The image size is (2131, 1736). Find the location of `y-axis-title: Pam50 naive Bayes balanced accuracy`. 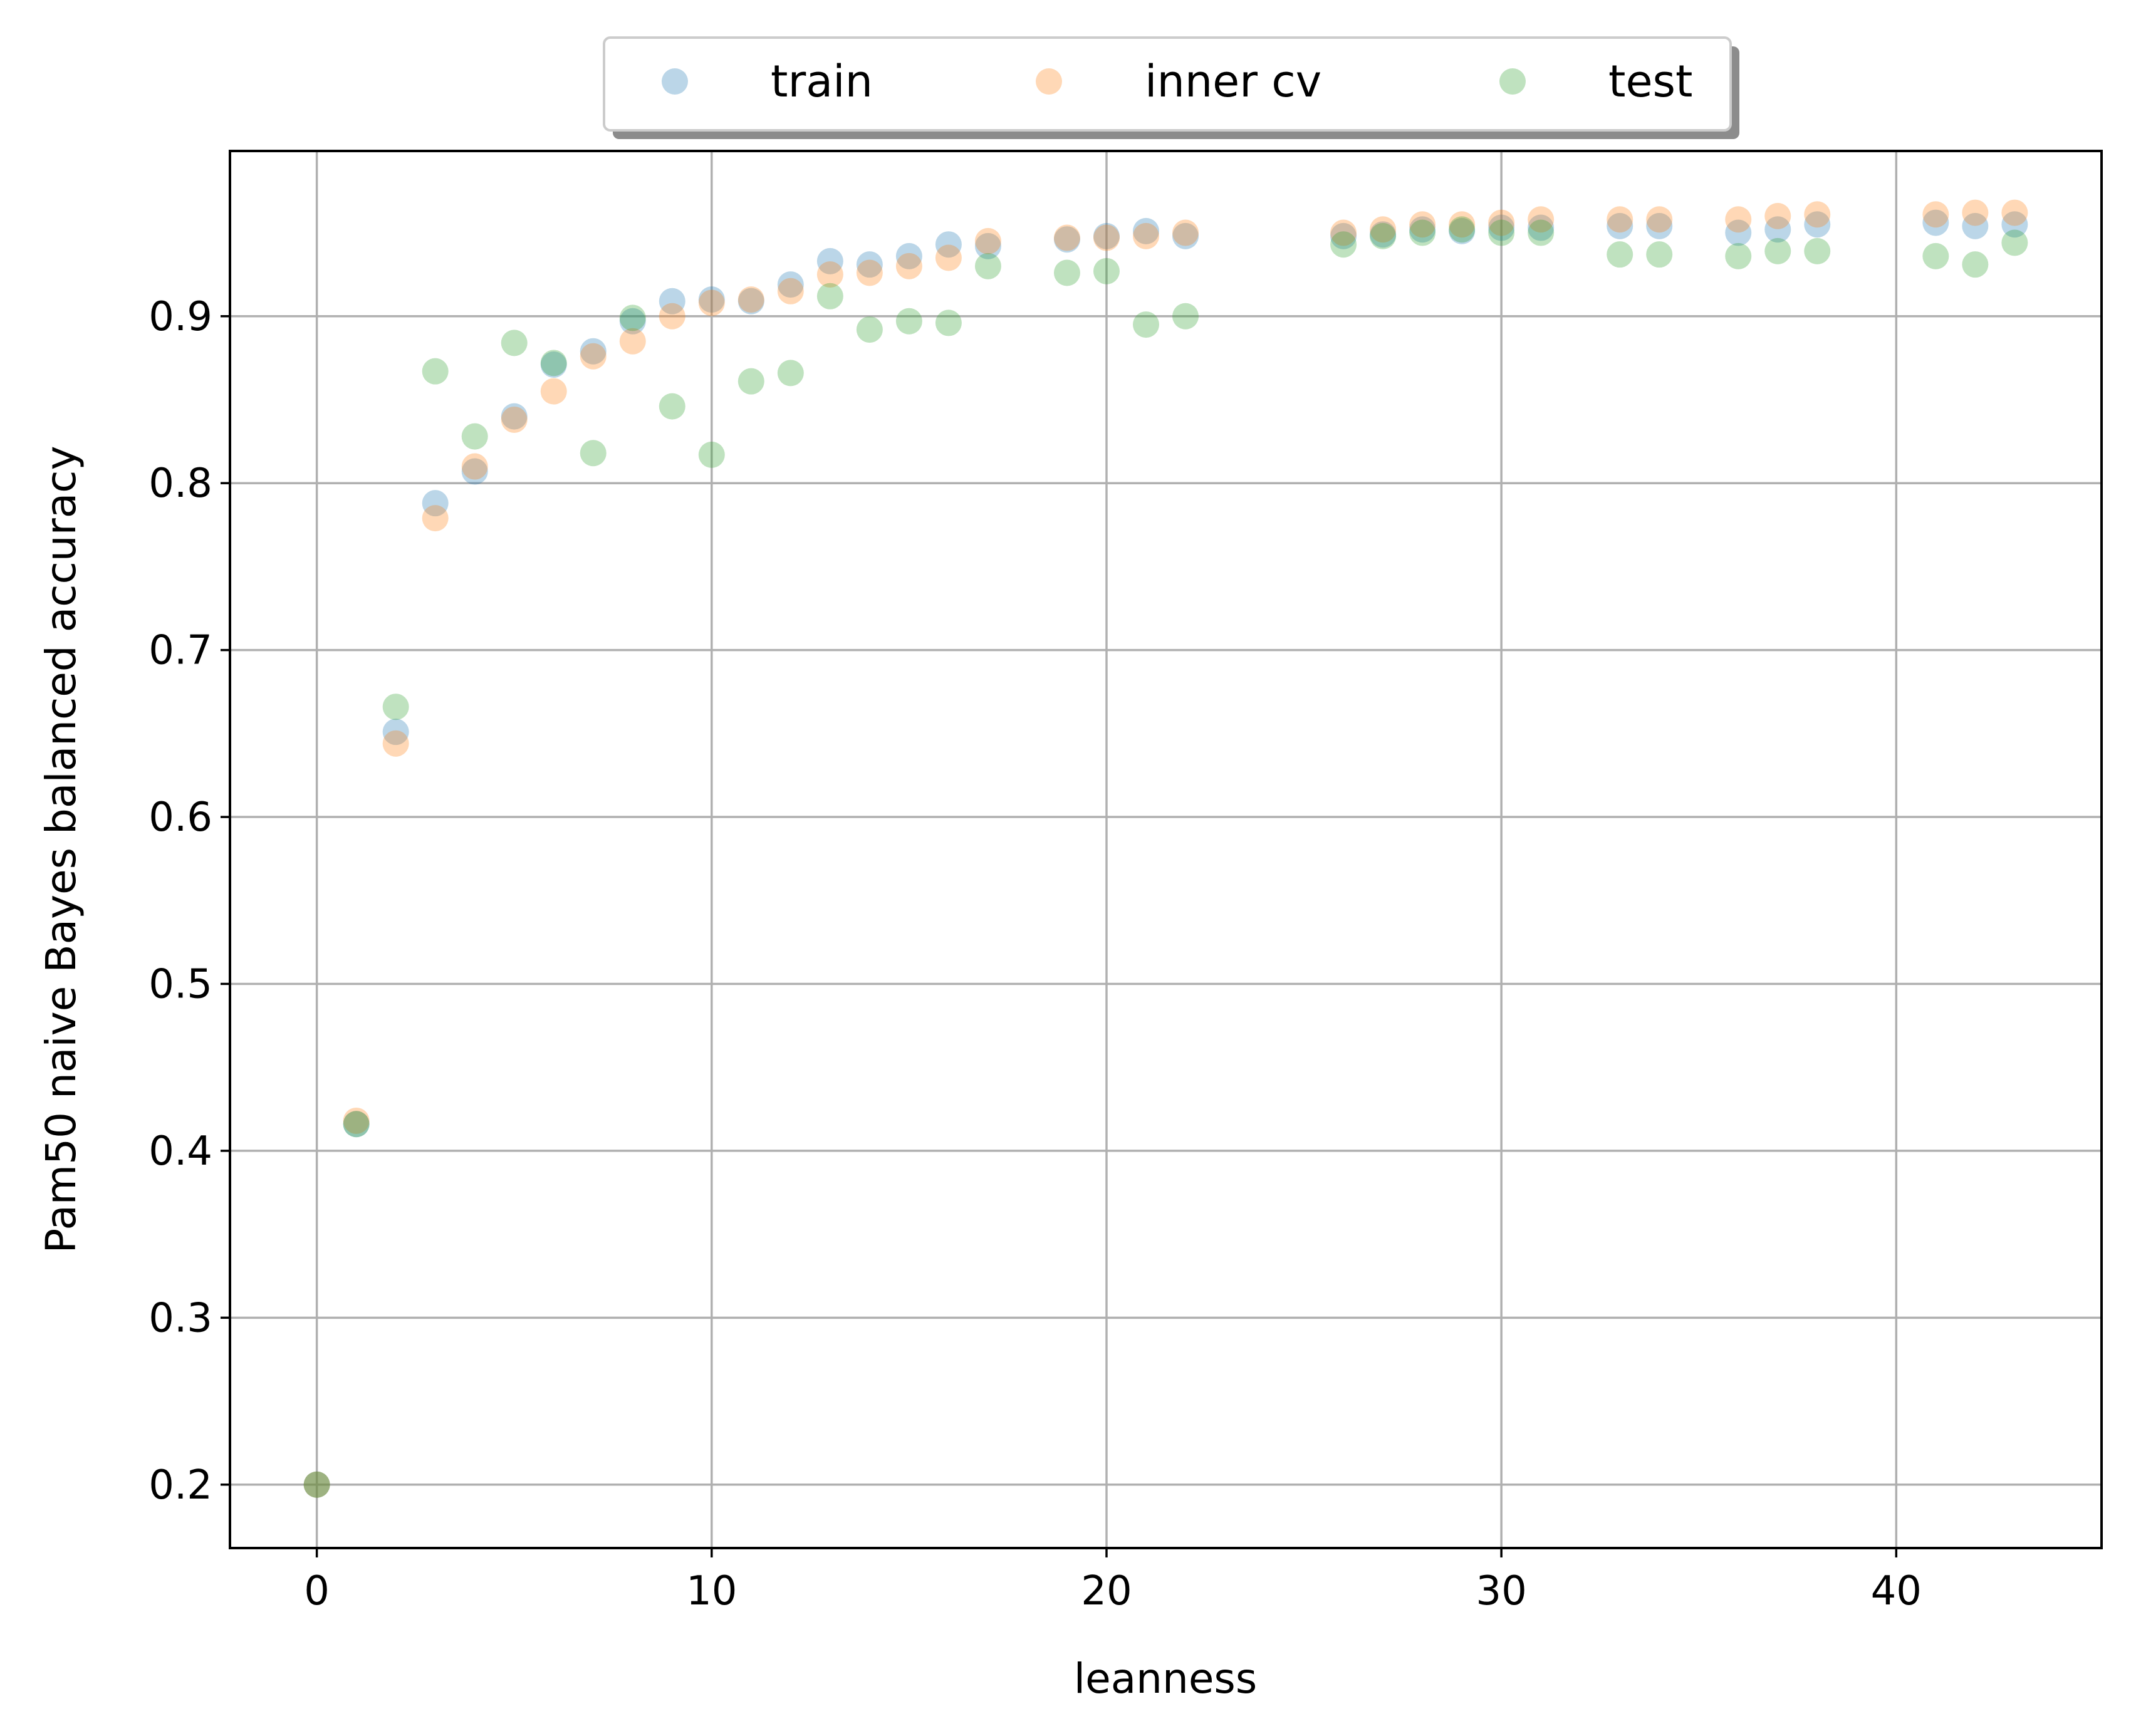

y-axis-title: Pam50 naive Bayes balanced accuracy is located at coordinates (61, 849).